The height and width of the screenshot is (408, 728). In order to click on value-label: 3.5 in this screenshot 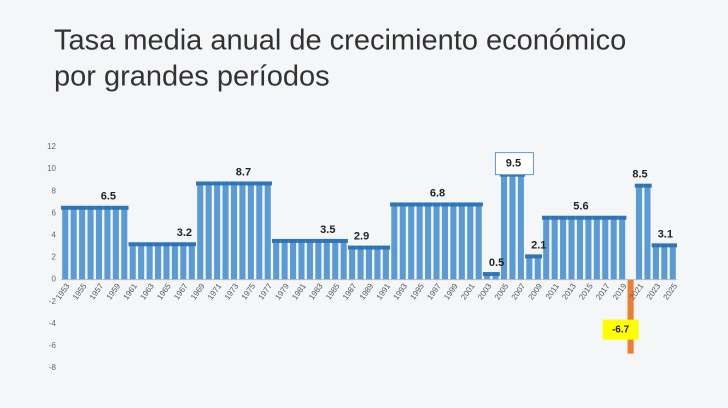, I will do `click(327, 230)`.